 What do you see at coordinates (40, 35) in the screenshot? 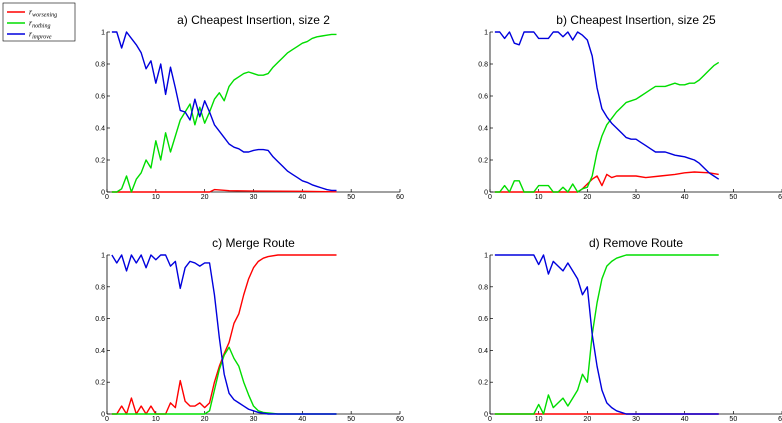
I see `legend-label-r_improve: rimprove` at bounding box center [40, 35].